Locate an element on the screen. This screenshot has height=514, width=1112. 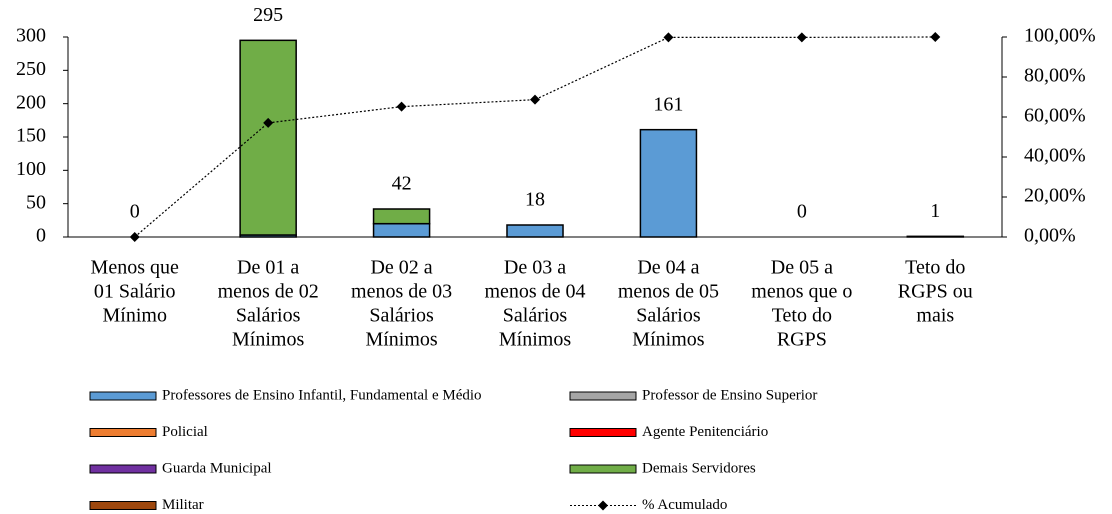
legend-marker is located at coordinates (603, 505).